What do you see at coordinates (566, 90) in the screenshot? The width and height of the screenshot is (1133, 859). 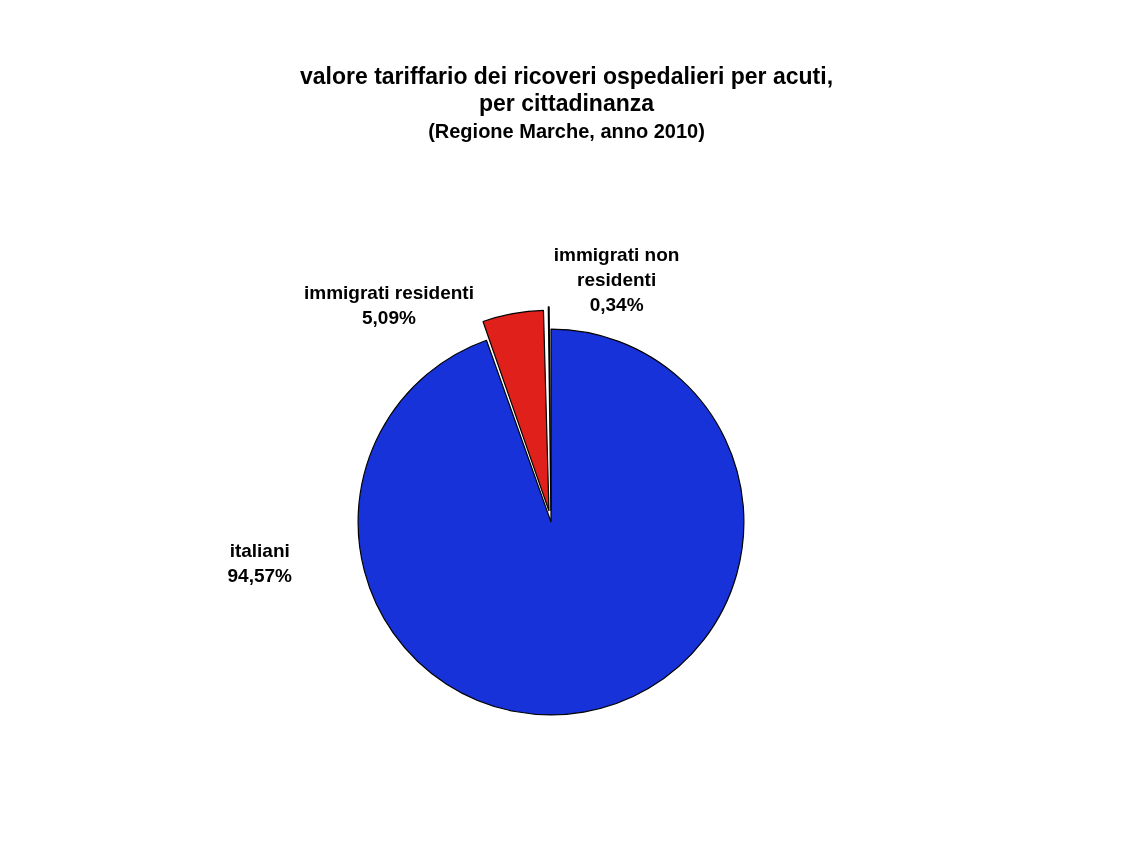 I see `chart-title: valore tariffario dei ricoveri ospedalieri per acuti, per cittadinanza` at bounding box center [566, 90].